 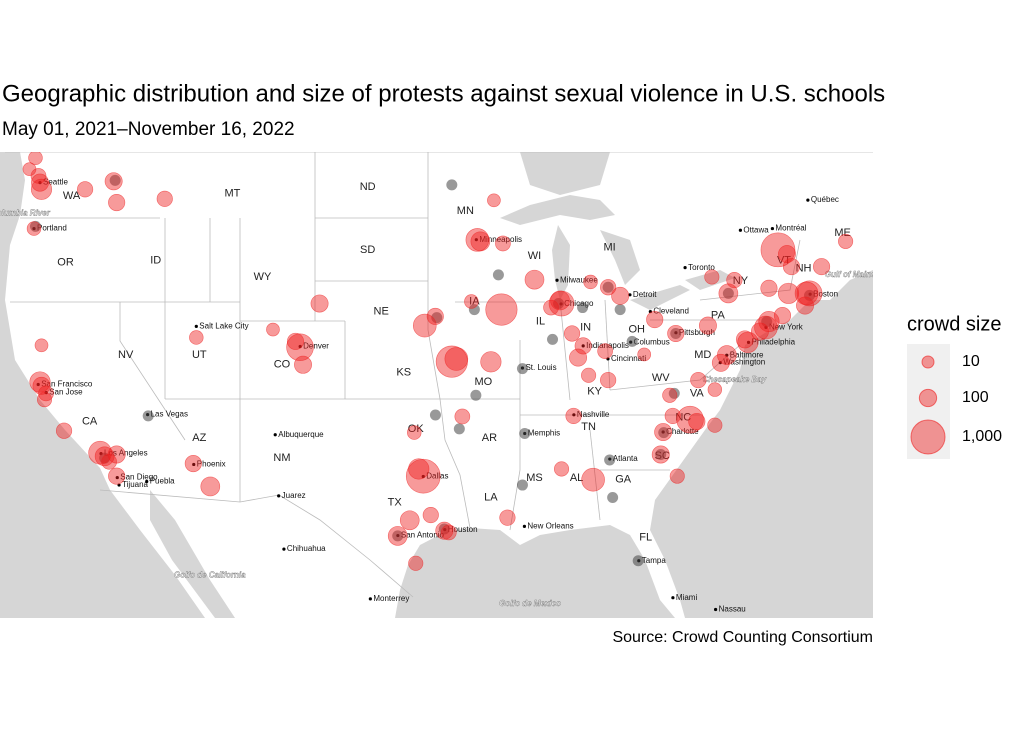 I want to click on city-label: Detroit, so click(x=645, y=294).